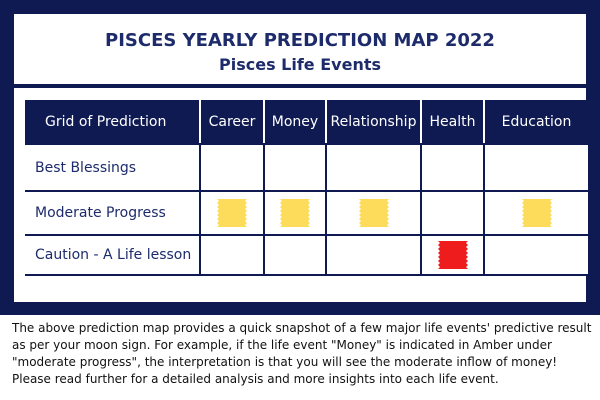 The width and height of the screenshot is (600, 400). I want to click on column-header-relationship: Relationship, so click(373, 121).